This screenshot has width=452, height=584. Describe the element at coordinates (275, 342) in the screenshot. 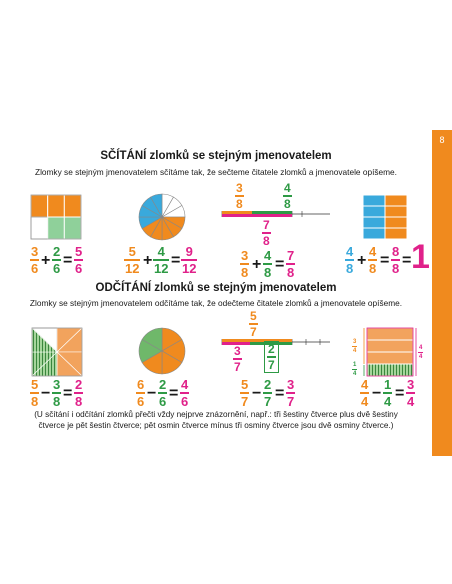

I see `number-line-sevenths` at that location.